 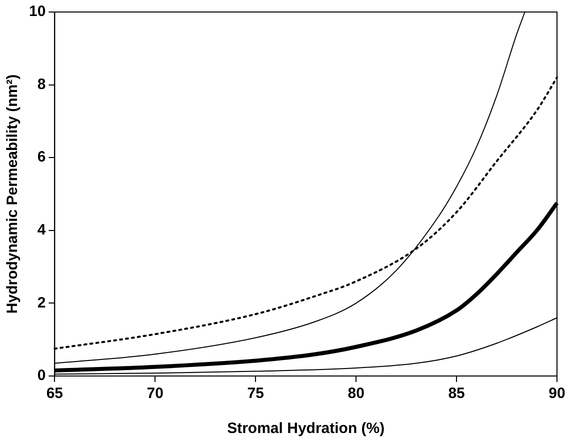 What do you see at coordinates (356, 393) in the screenshot?
I see `x-tick-label: 80` at bounding box center [356, 393].